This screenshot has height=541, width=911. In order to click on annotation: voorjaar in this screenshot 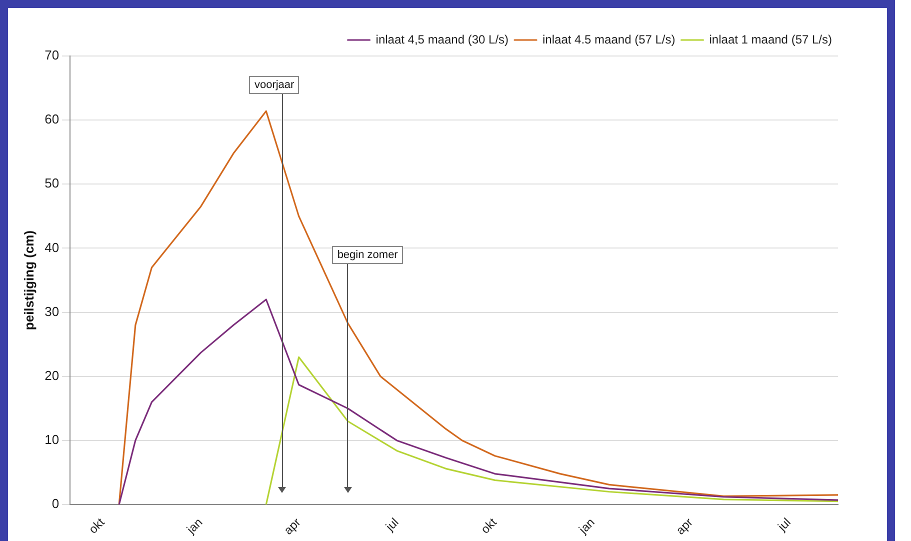, I will do `click(274, 85)`.